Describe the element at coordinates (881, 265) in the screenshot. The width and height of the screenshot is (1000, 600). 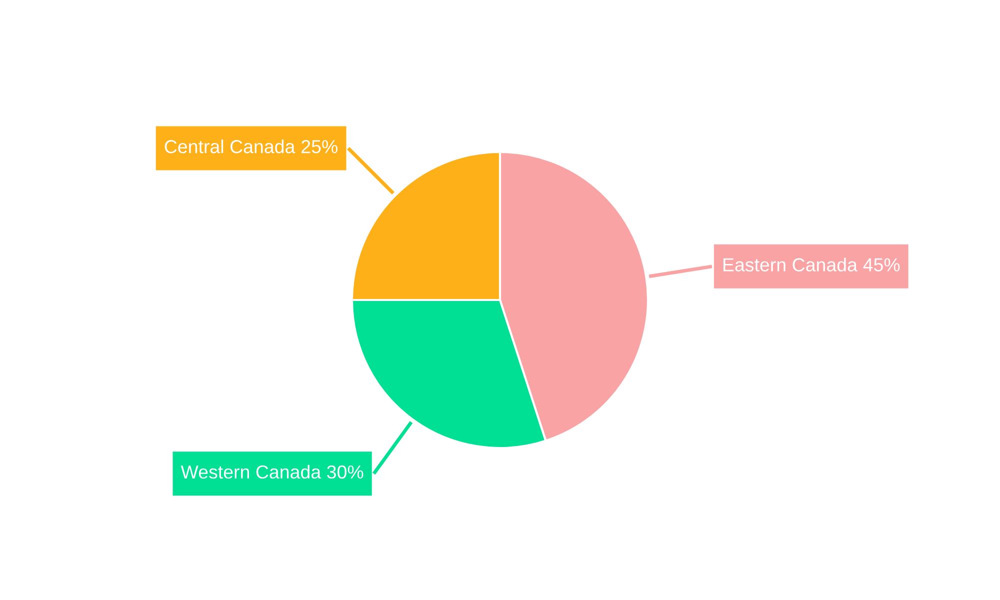
I see `data-label: 45%` at that location.